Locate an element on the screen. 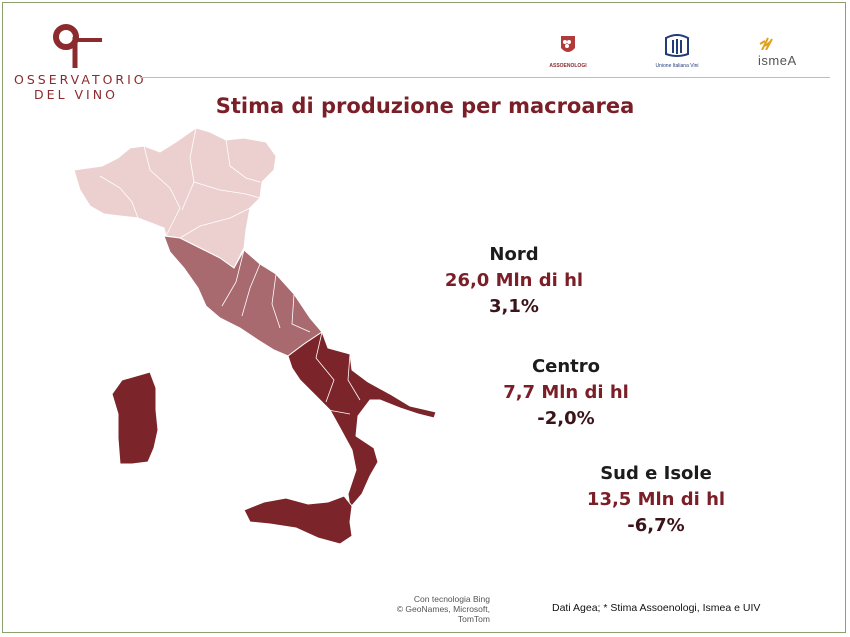 The height and width of the screenshot is (637, 850). map-credit-line-2: © GeoNames, Microsoft, TomTom is located at coordinates (443, 614).